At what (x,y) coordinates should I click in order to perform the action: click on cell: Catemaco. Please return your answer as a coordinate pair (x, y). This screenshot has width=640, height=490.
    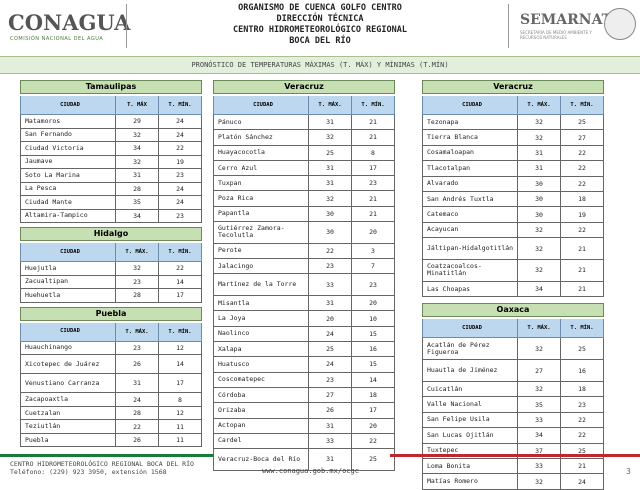
    Looking at the image, I should click on (443, 214).